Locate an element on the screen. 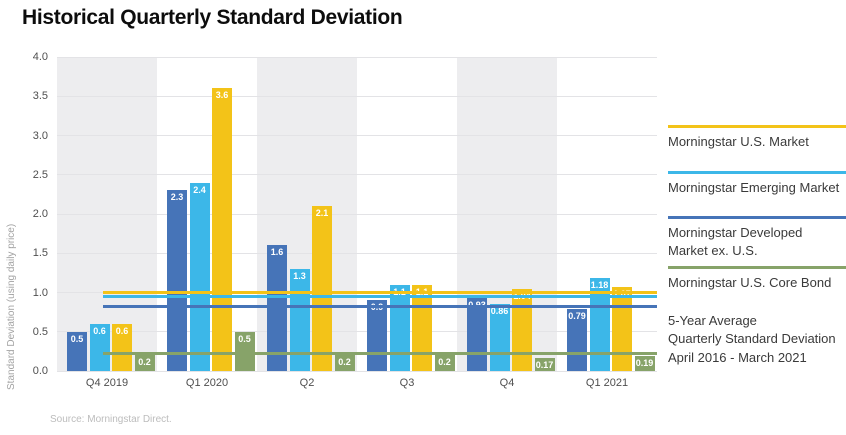 The height and width of the screenshot is (435, 846). y-tick-label: 0.5 is located at coordinates (40, 331).